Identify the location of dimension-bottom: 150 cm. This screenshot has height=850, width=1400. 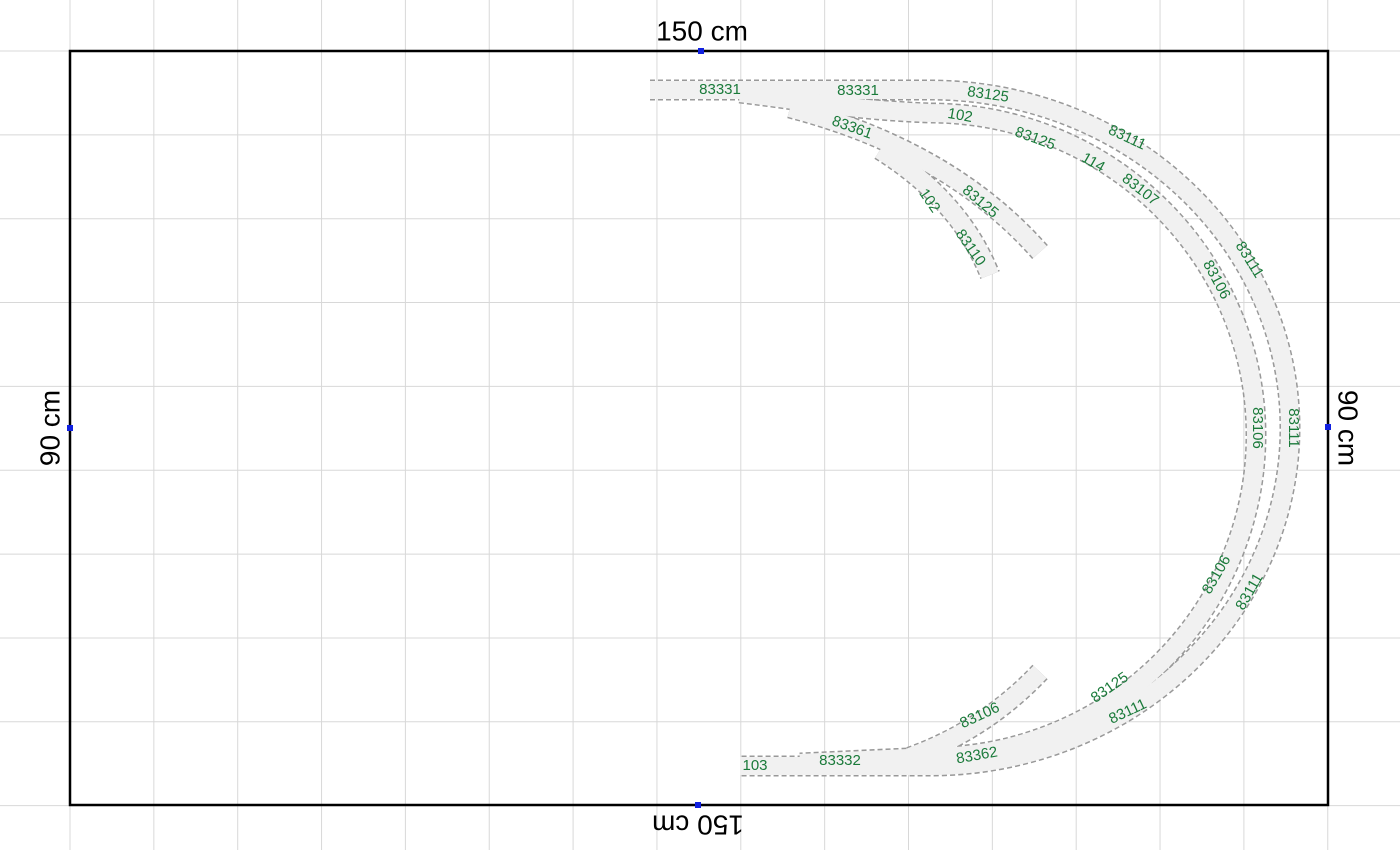
(698, 825).